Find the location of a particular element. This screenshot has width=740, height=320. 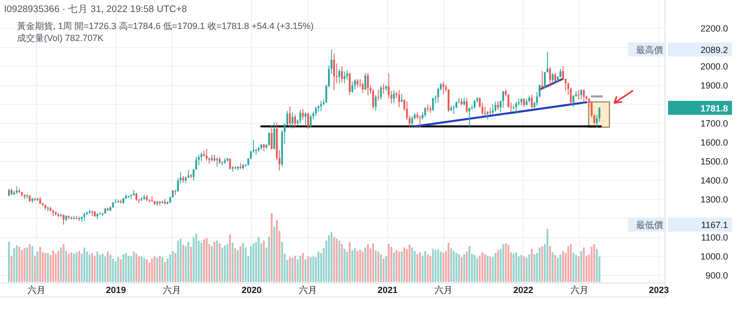

annotation: 最低價 is located at coordinates (649, 225).